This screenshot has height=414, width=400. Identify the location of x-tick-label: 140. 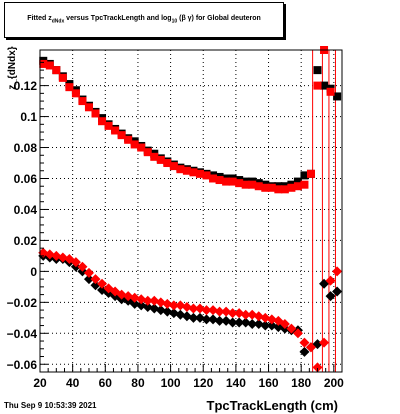
(236, 383).